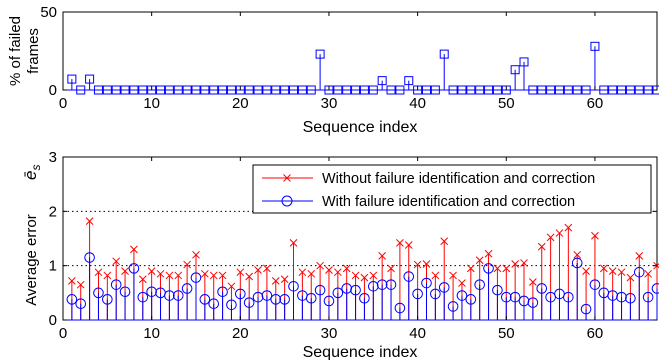 The image size is (659, 360). What do you see at coordinates (53, 266) in the screenshot?
I see `bottom-y-tick-label: 1` at bounding box center [53, 266].